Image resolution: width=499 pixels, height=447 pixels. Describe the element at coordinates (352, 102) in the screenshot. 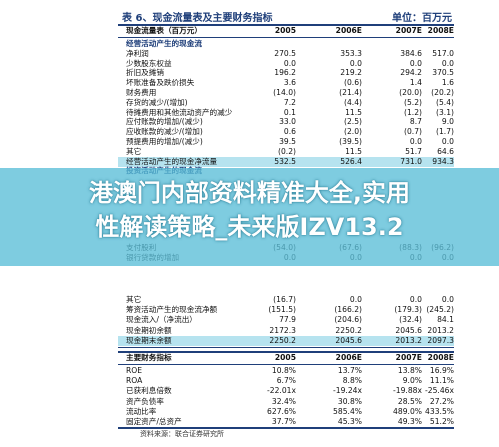

I see `row-value: (4.4)` at that location.